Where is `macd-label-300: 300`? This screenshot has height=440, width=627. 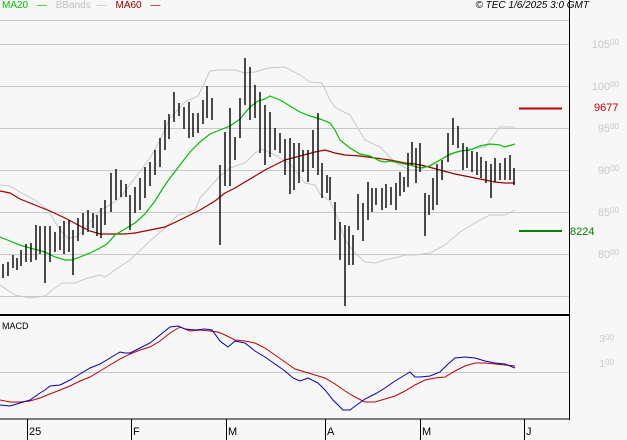
macd-label-300: 300 is located at coordinates (606, 339).